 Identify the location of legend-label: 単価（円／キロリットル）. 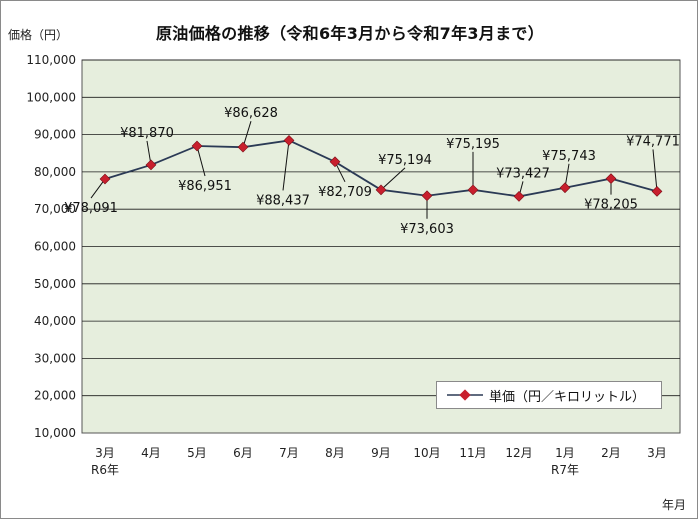
(567, 397).